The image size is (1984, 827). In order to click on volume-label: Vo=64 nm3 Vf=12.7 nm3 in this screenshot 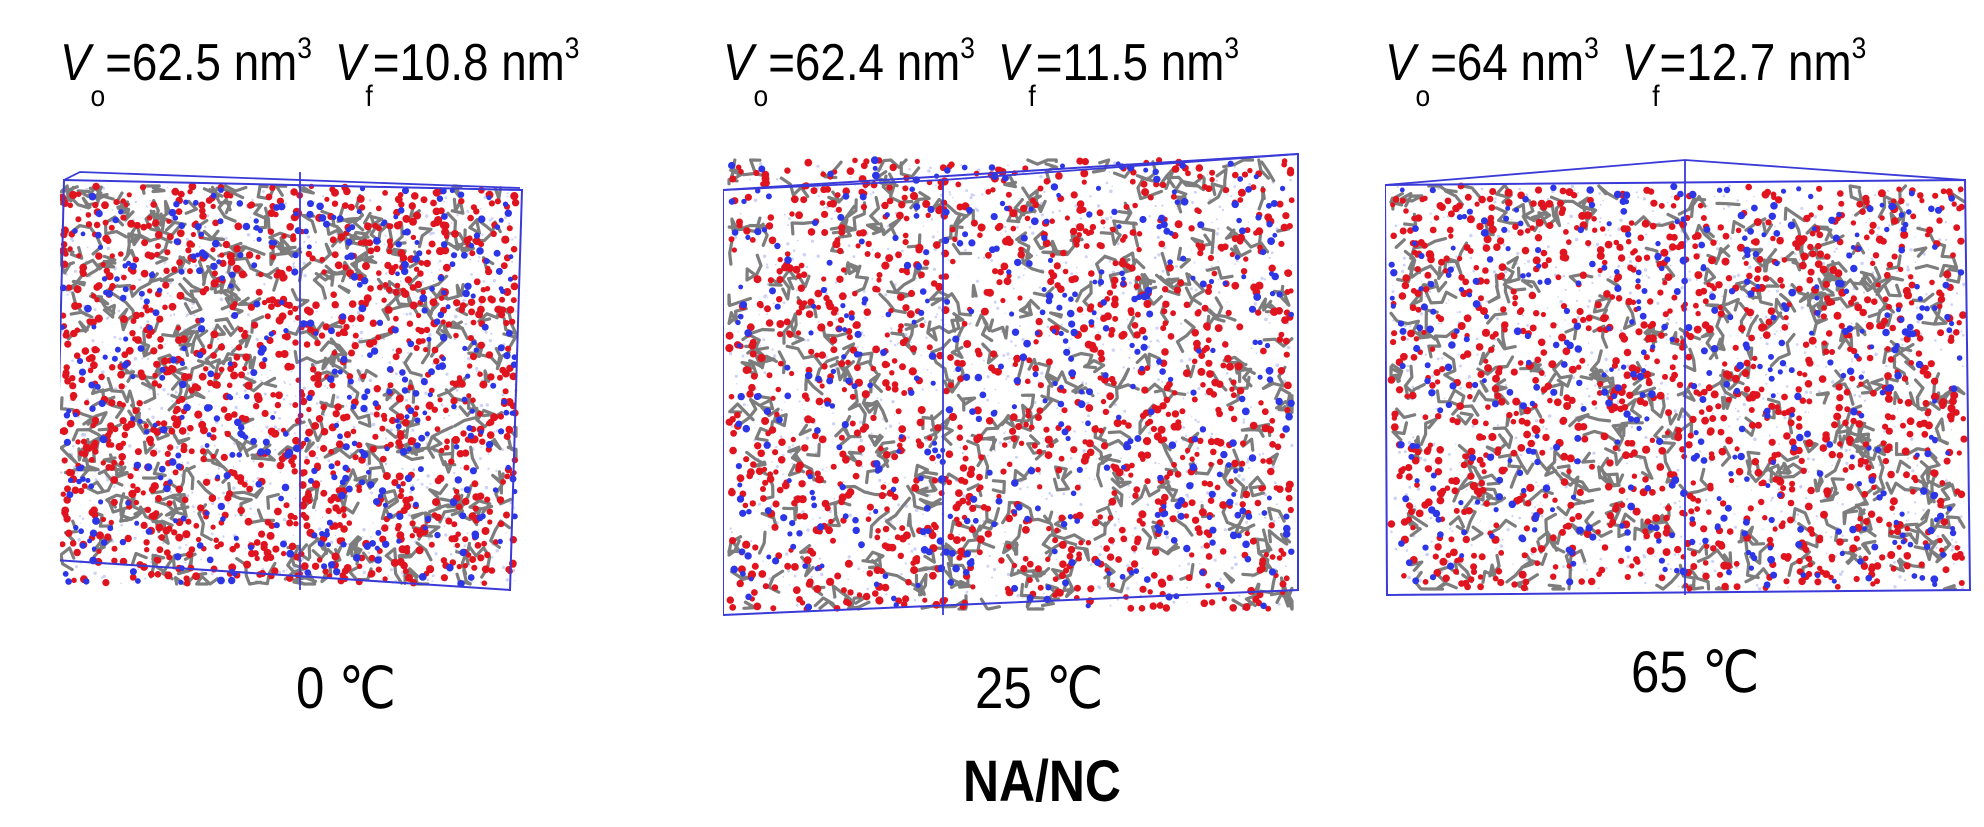, I will do `click(1625, 73)`.